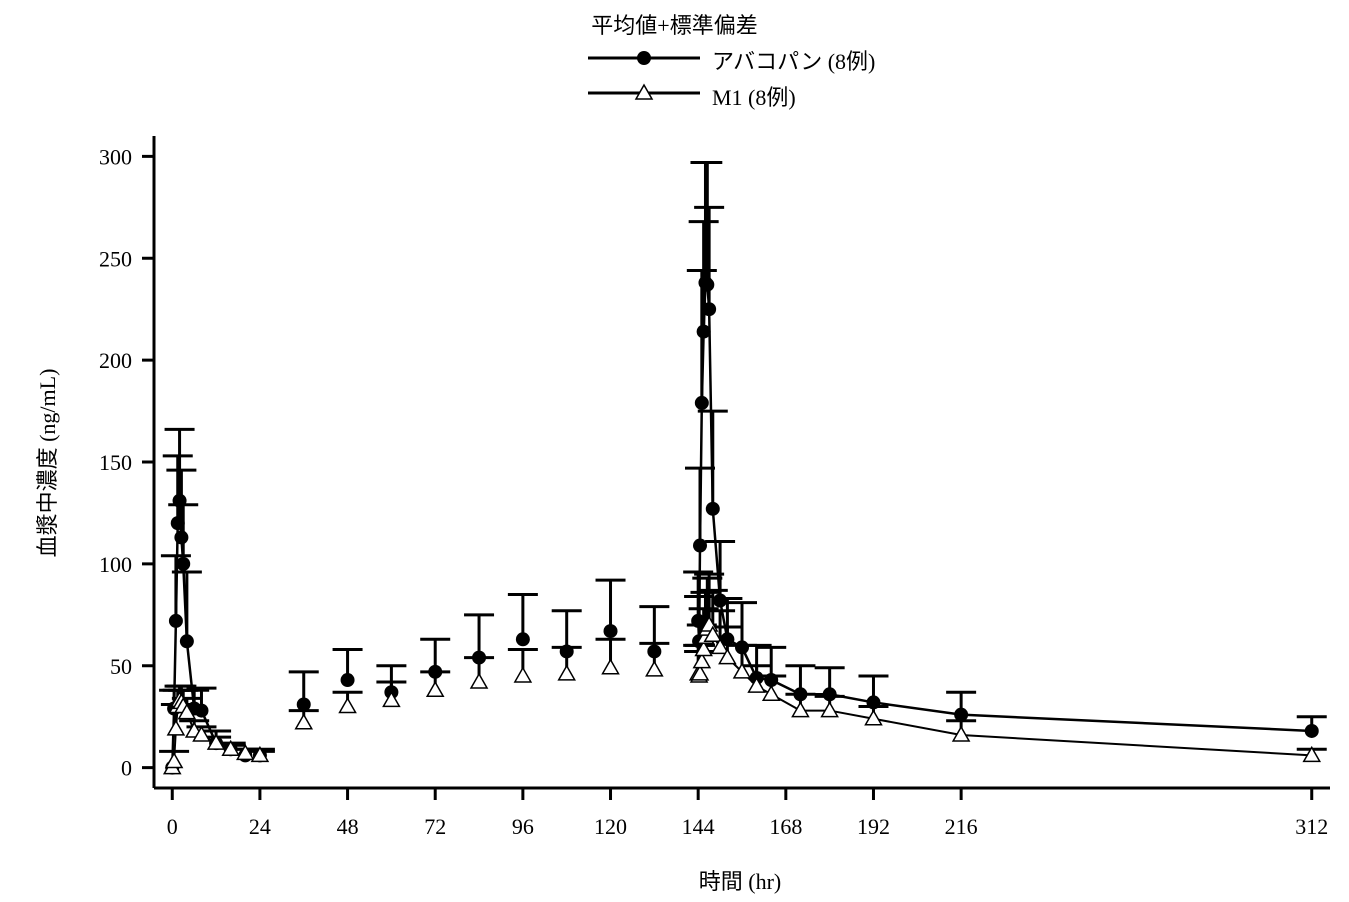  What do you see at coordinates (754, 97) in the screenshot?
I see `legend-entry-m1: M1 (8例)` at bounding box center [754, 97].